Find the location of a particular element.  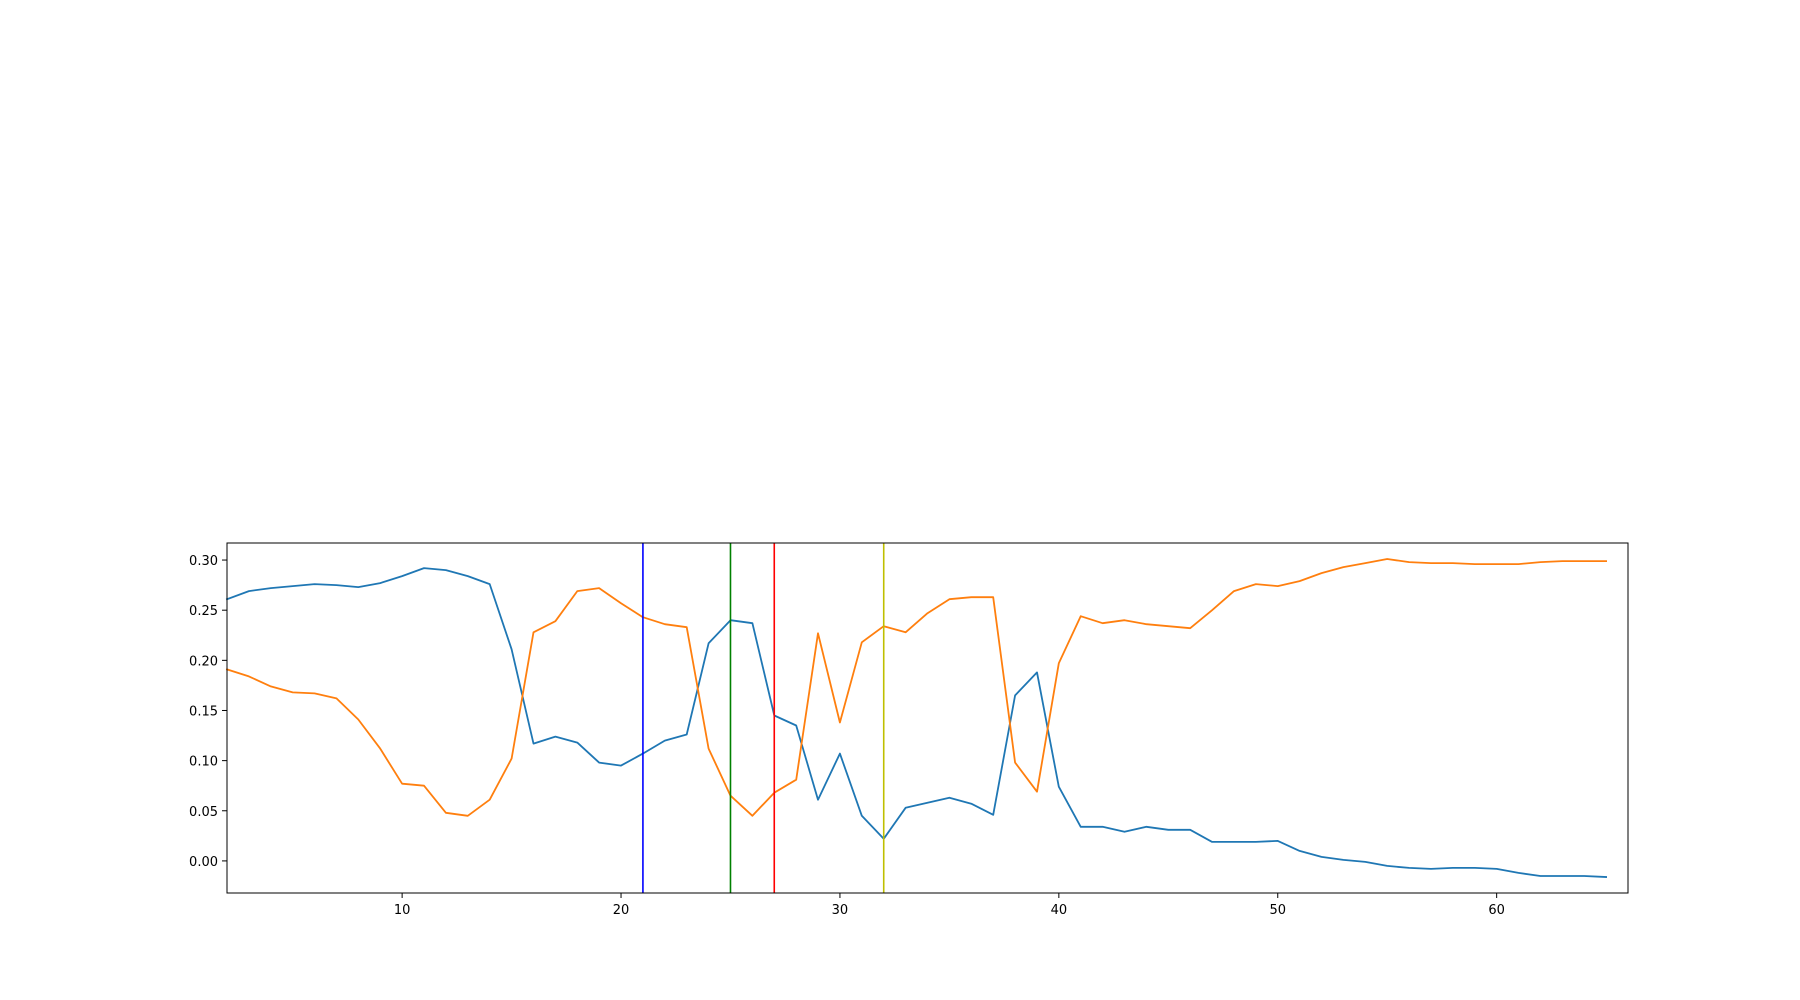

y-tick-label: 0.25 is located at coordinates (203, 611).